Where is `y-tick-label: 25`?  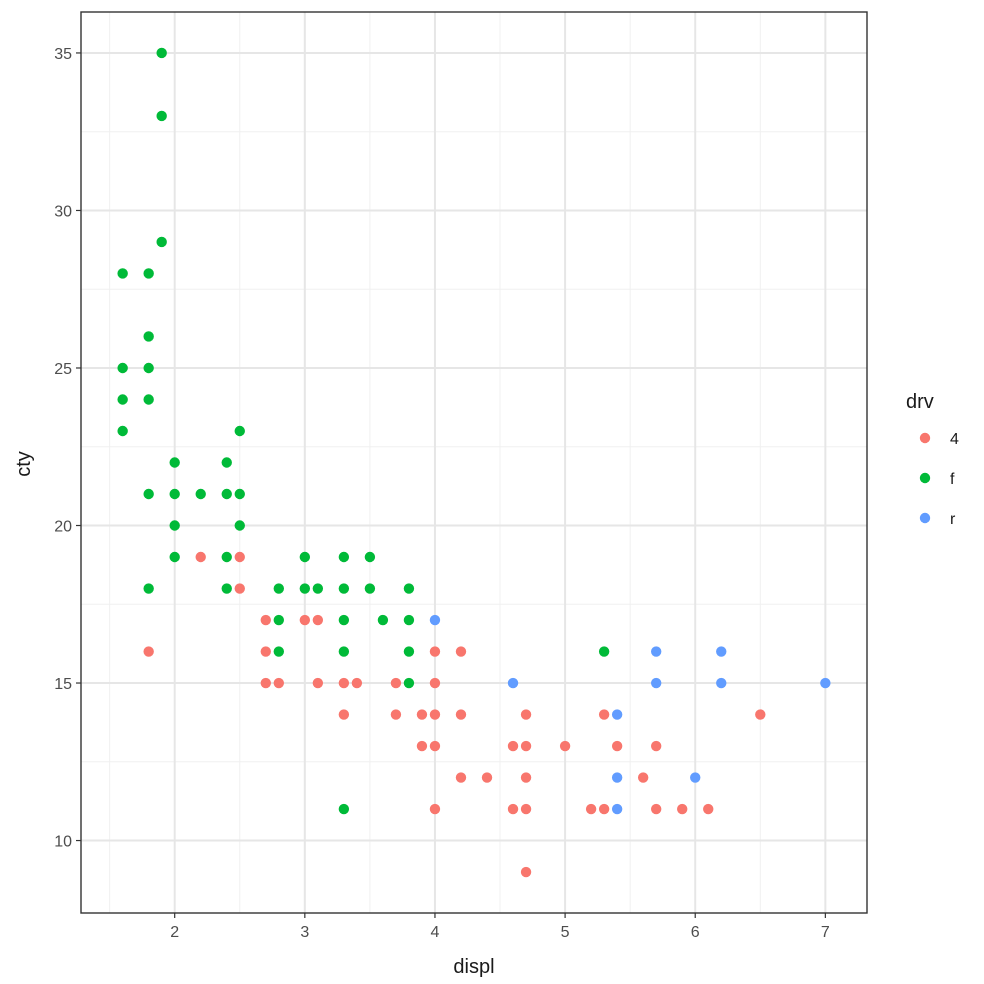
y-tick-label: 25 is located at coordinates (63, 369).